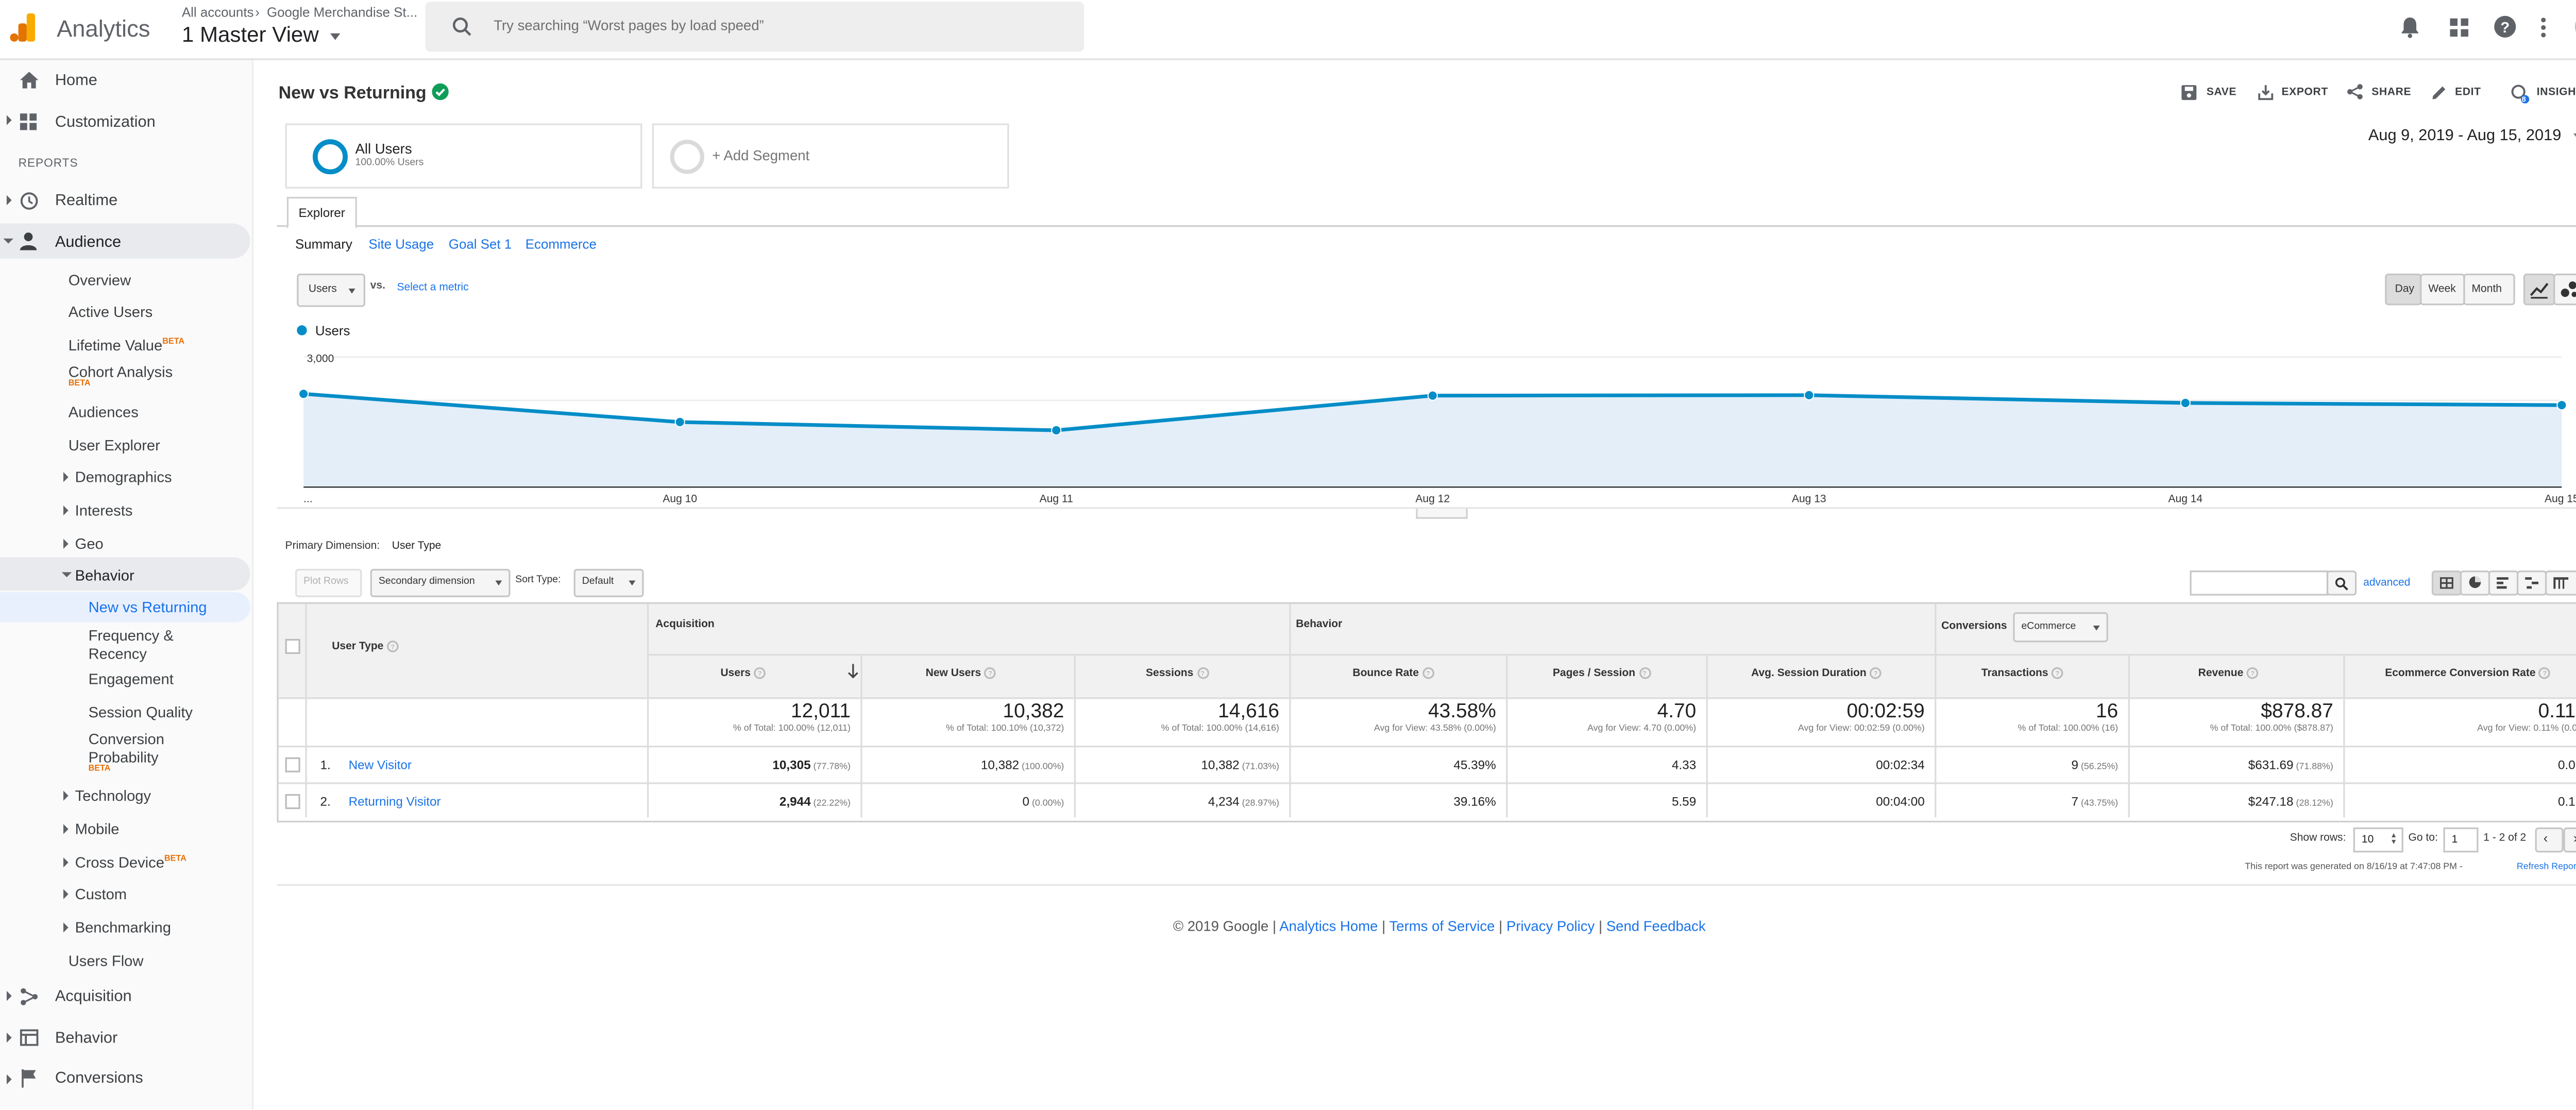 This screenshot has width=2576, height=1110. I want to click on sidebar-item-session-quality: Session Quality, so click(140, 712).